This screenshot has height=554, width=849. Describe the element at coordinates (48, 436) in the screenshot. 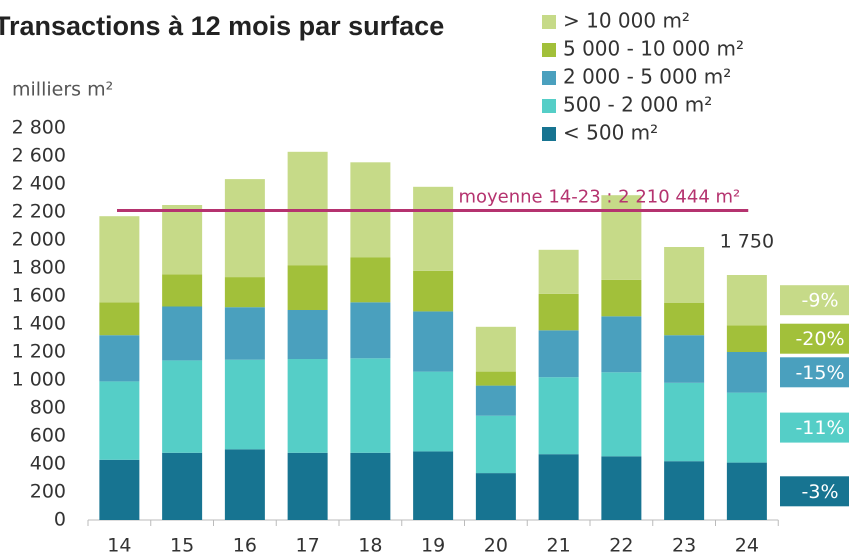

I see `y-tick-label: 600` at that location.